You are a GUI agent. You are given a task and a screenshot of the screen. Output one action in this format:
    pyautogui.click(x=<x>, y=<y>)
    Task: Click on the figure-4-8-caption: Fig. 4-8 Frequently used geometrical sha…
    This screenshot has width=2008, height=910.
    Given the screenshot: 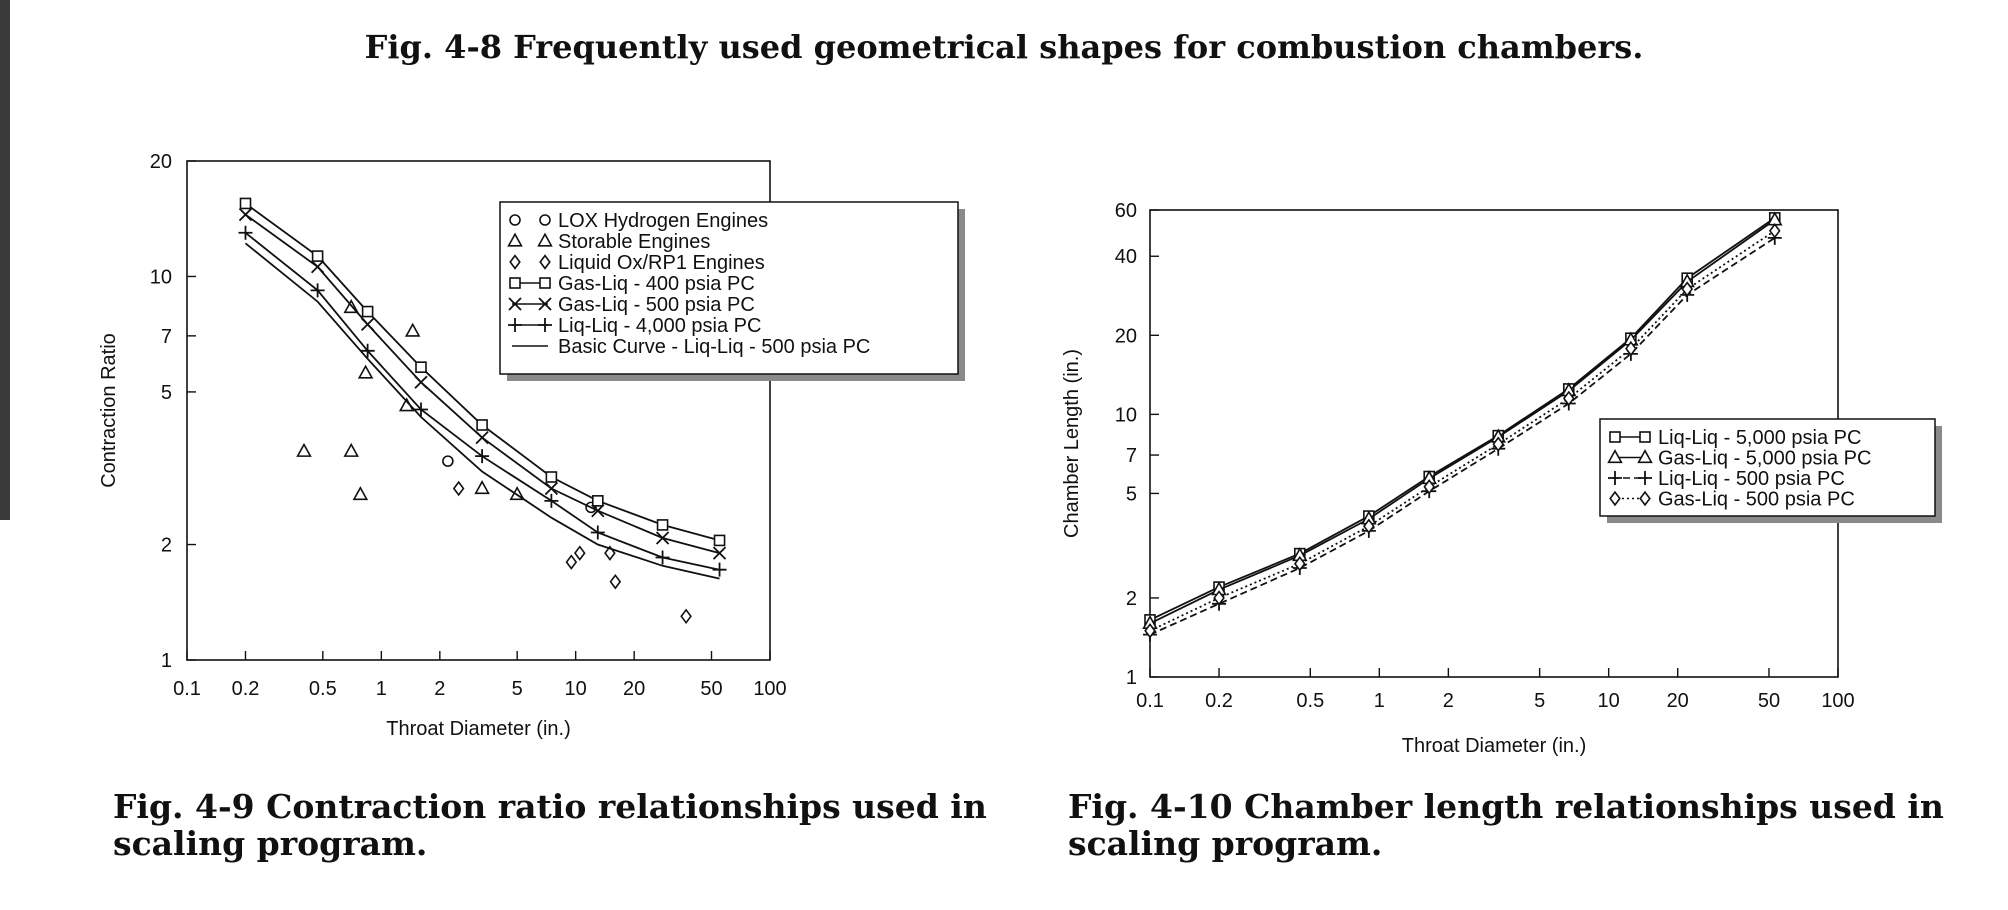 What is the action you would take?
    pyautogui.click(x=1004, y=47)
    